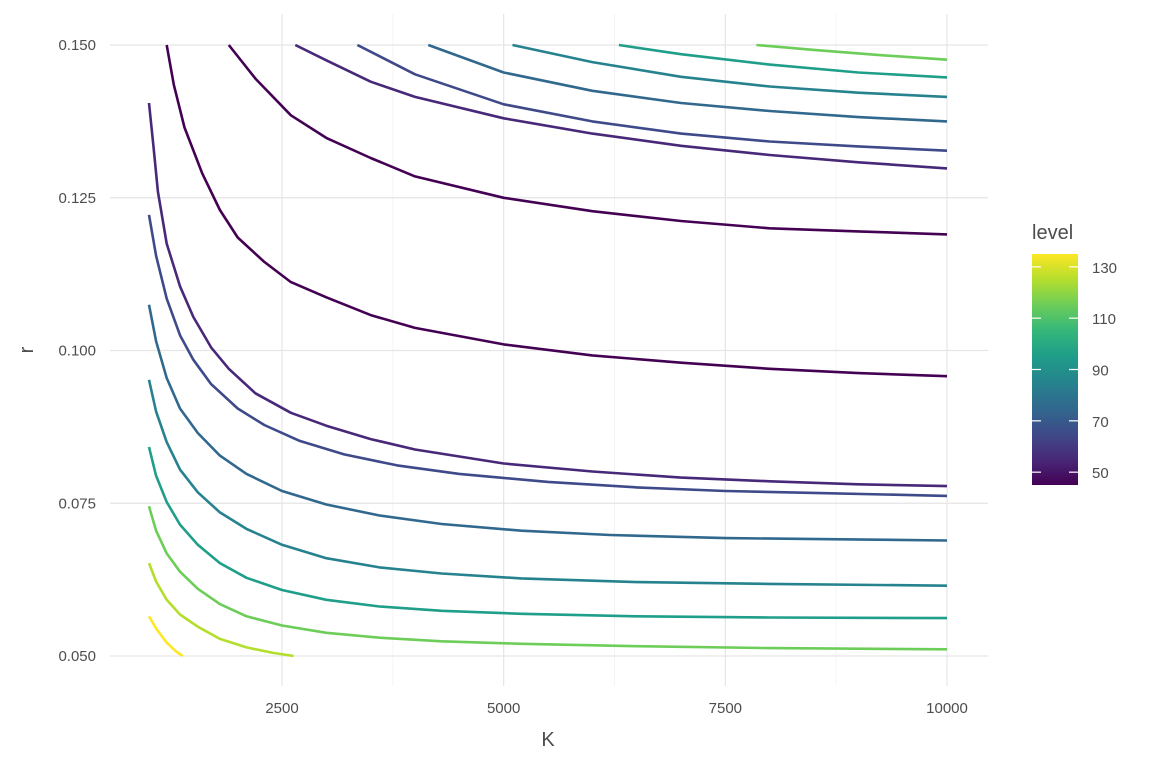 Image resolution: width=1152 pixels, height=768 pixels. What do you see at coordinates (77, 198) in the screenshot?
I see `y-tick-label: 0.125` at bounding box center [77, 198].